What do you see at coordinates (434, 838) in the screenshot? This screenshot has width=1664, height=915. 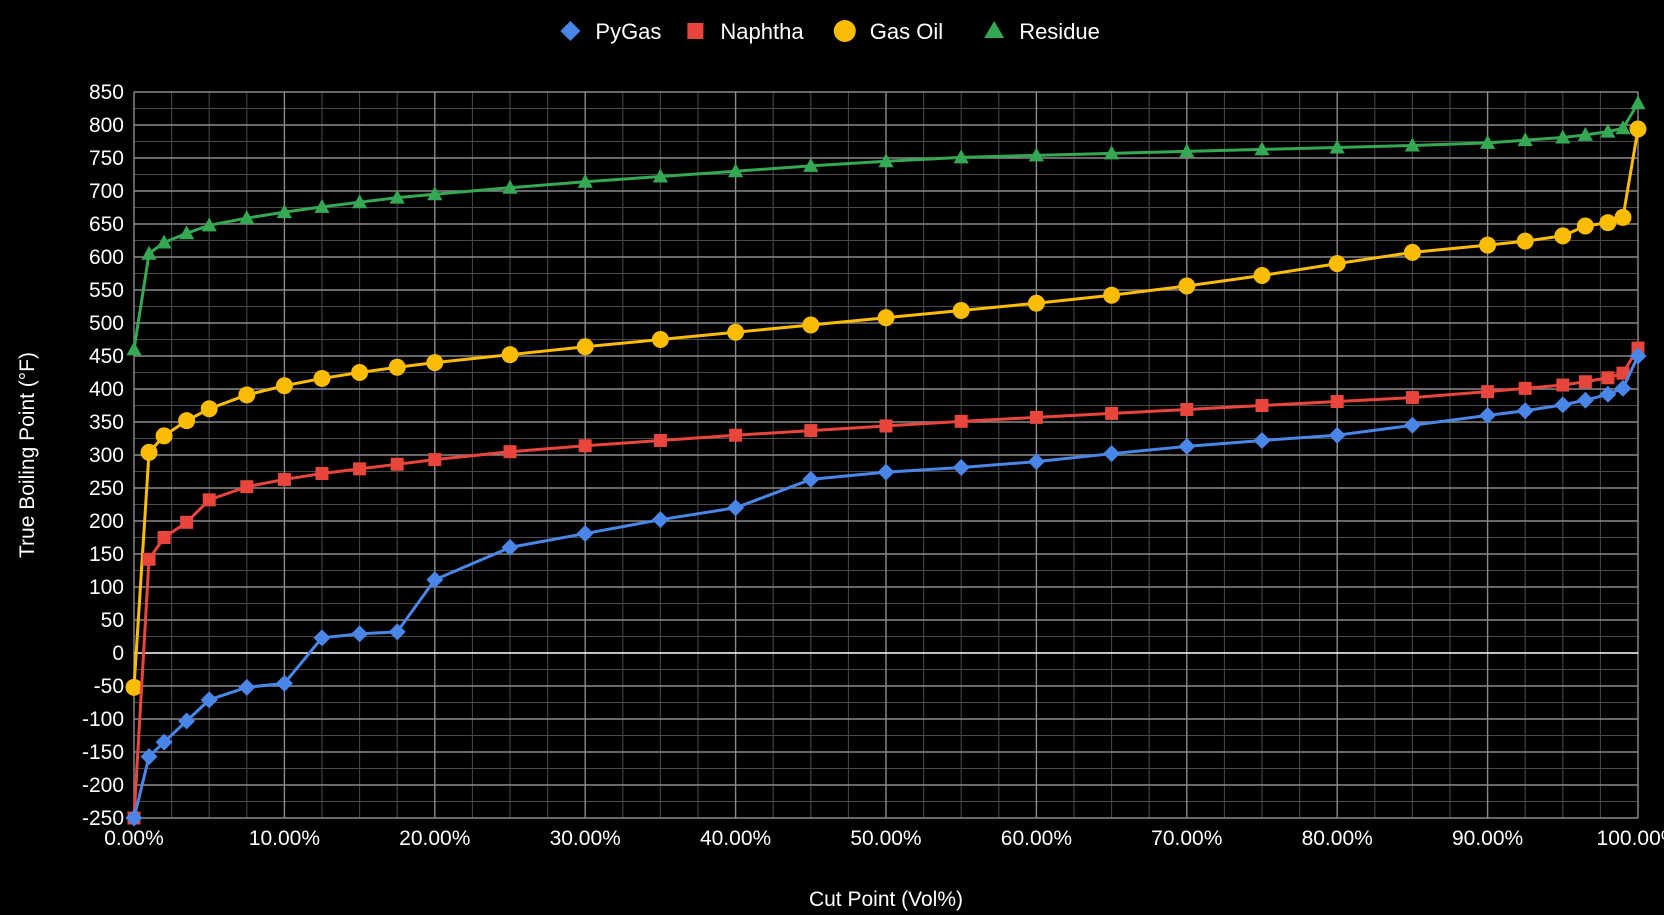 I see `x-tick-label: 20.00%` at bounding box center [434, 838].